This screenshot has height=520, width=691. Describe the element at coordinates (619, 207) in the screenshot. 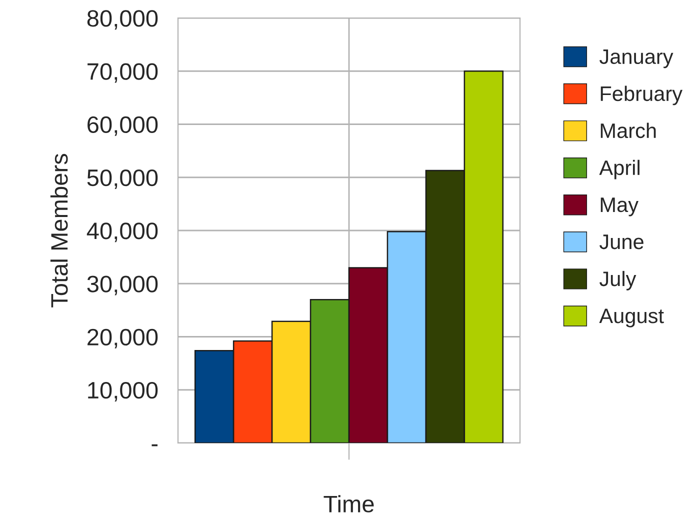

I see `legend-label: May` at that location.